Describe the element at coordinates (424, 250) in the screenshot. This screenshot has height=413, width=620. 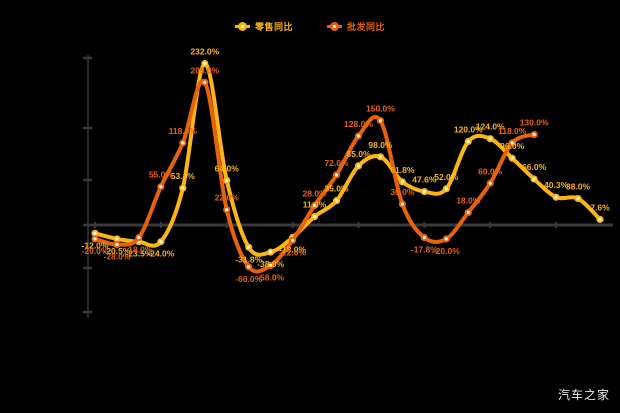
I see `data-label: -17.8%` at that location.